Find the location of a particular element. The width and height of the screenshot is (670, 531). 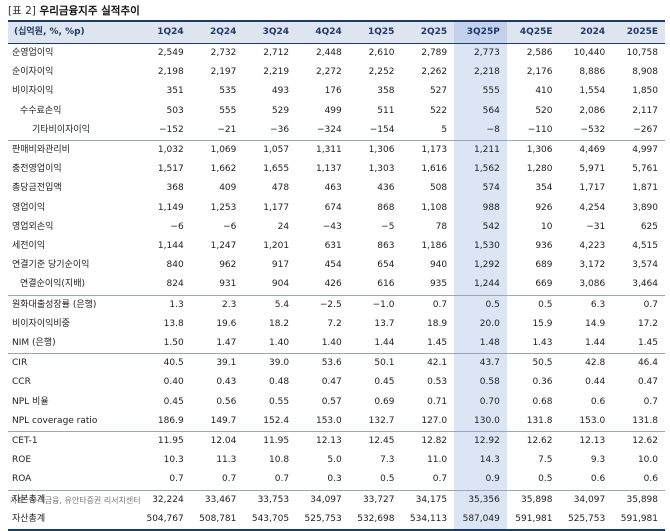

row-label: 연결기준 당기순이익 is located at coordinates (51, 265).